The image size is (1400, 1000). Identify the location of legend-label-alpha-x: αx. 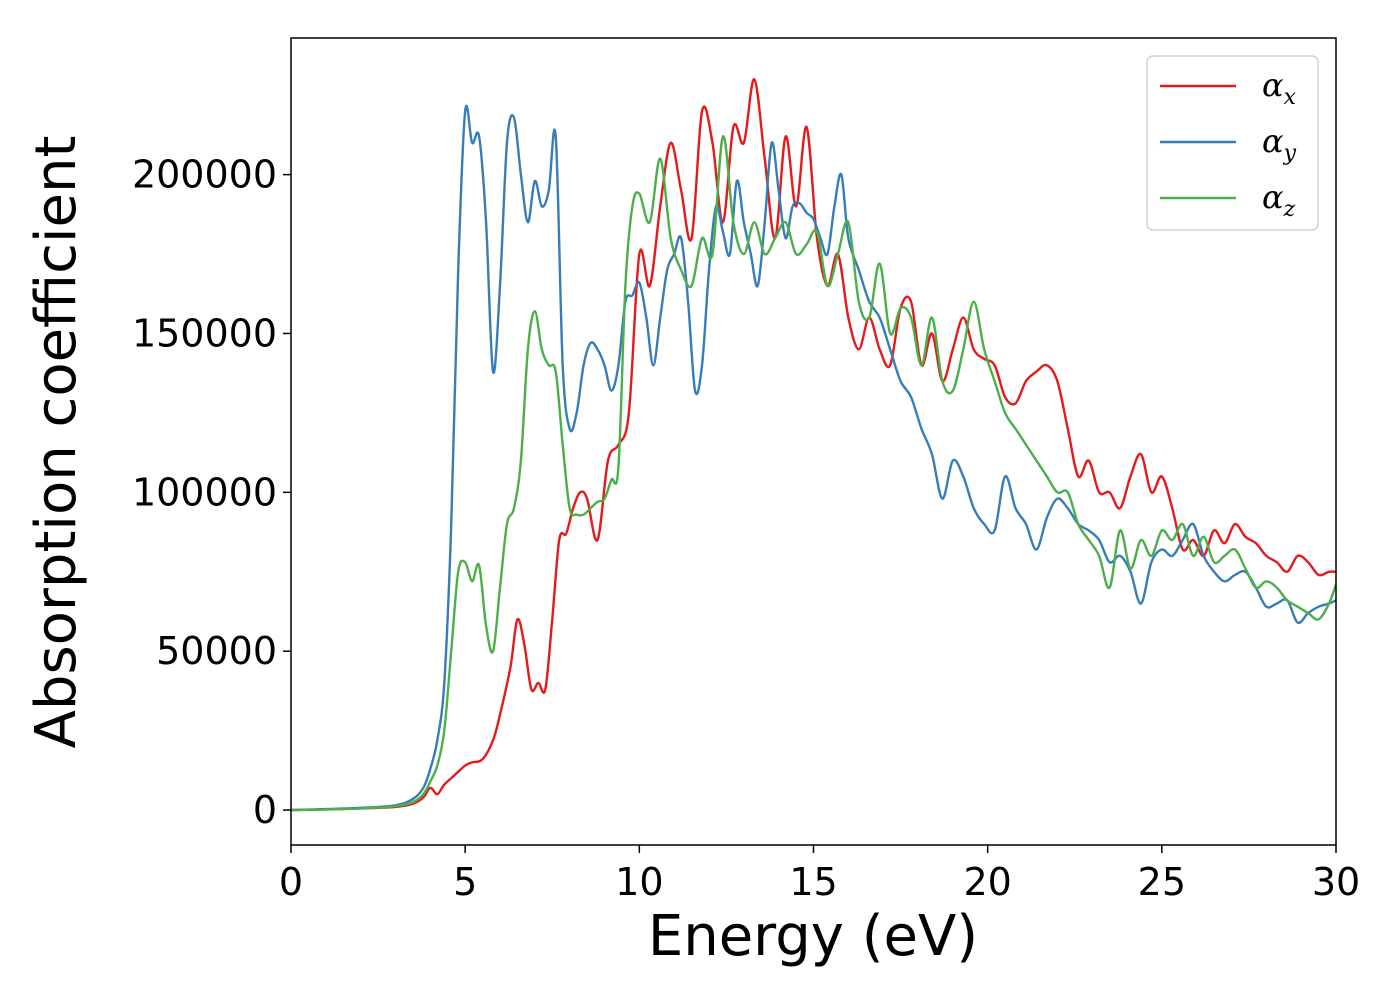
(1279, 88).